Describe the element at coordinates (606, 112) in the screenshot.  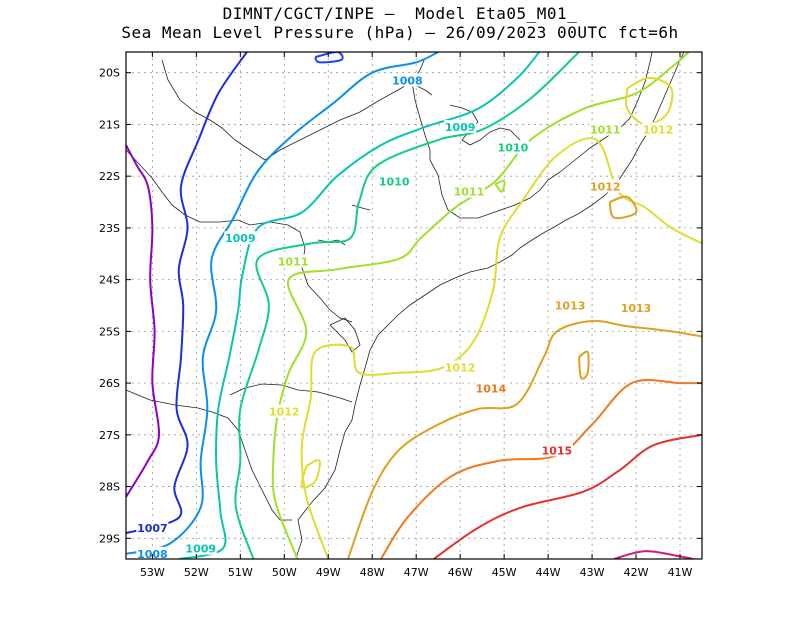
I see `state-border-mg-es` at that location.